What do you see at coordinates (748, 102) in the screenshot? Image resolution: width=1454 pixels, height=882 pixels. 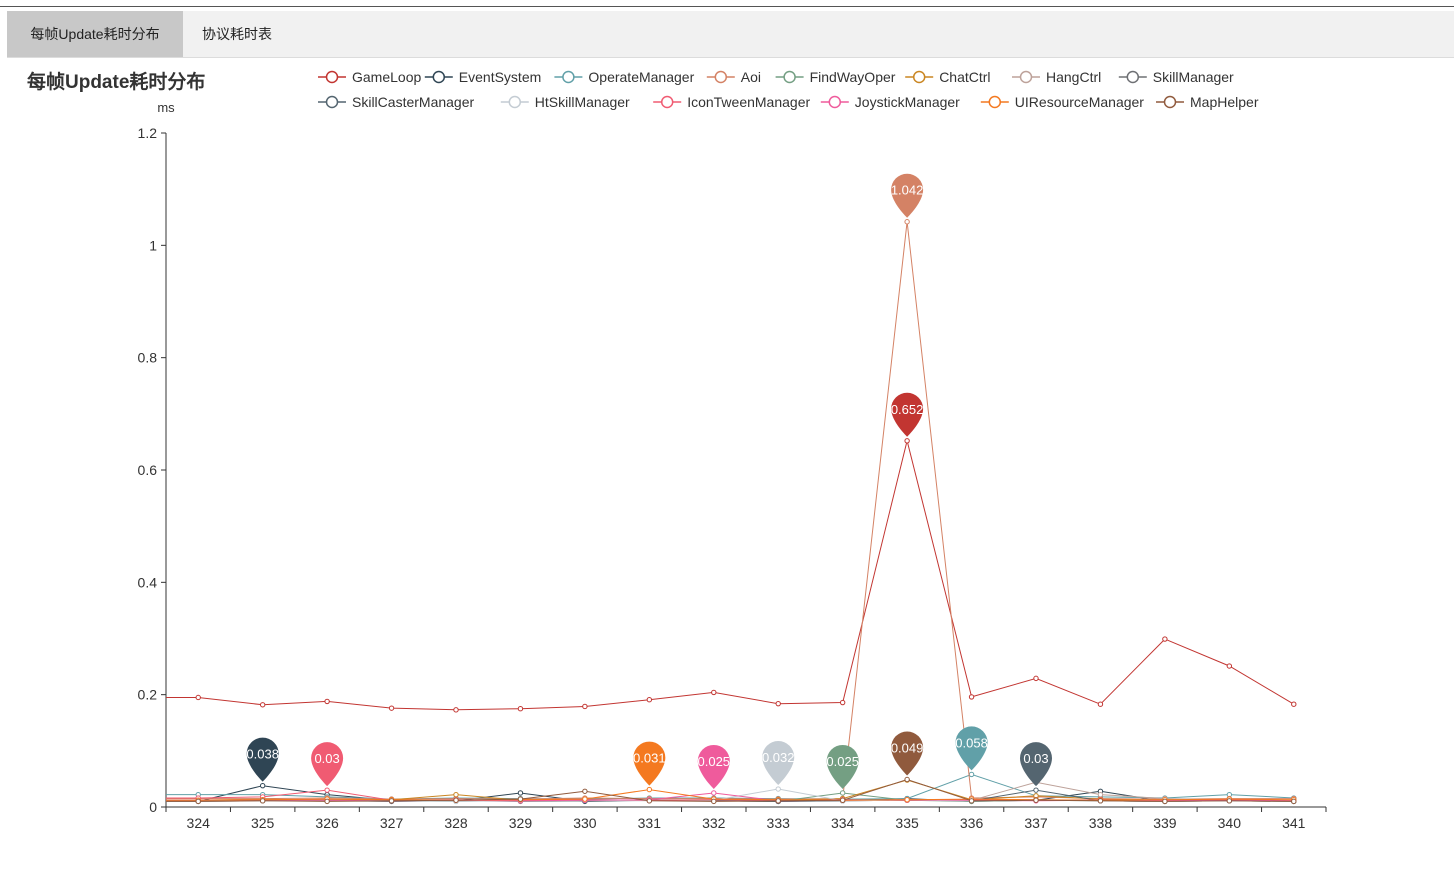 I see `legend-label: IconTweenManager` at bounding box center [748, 102].